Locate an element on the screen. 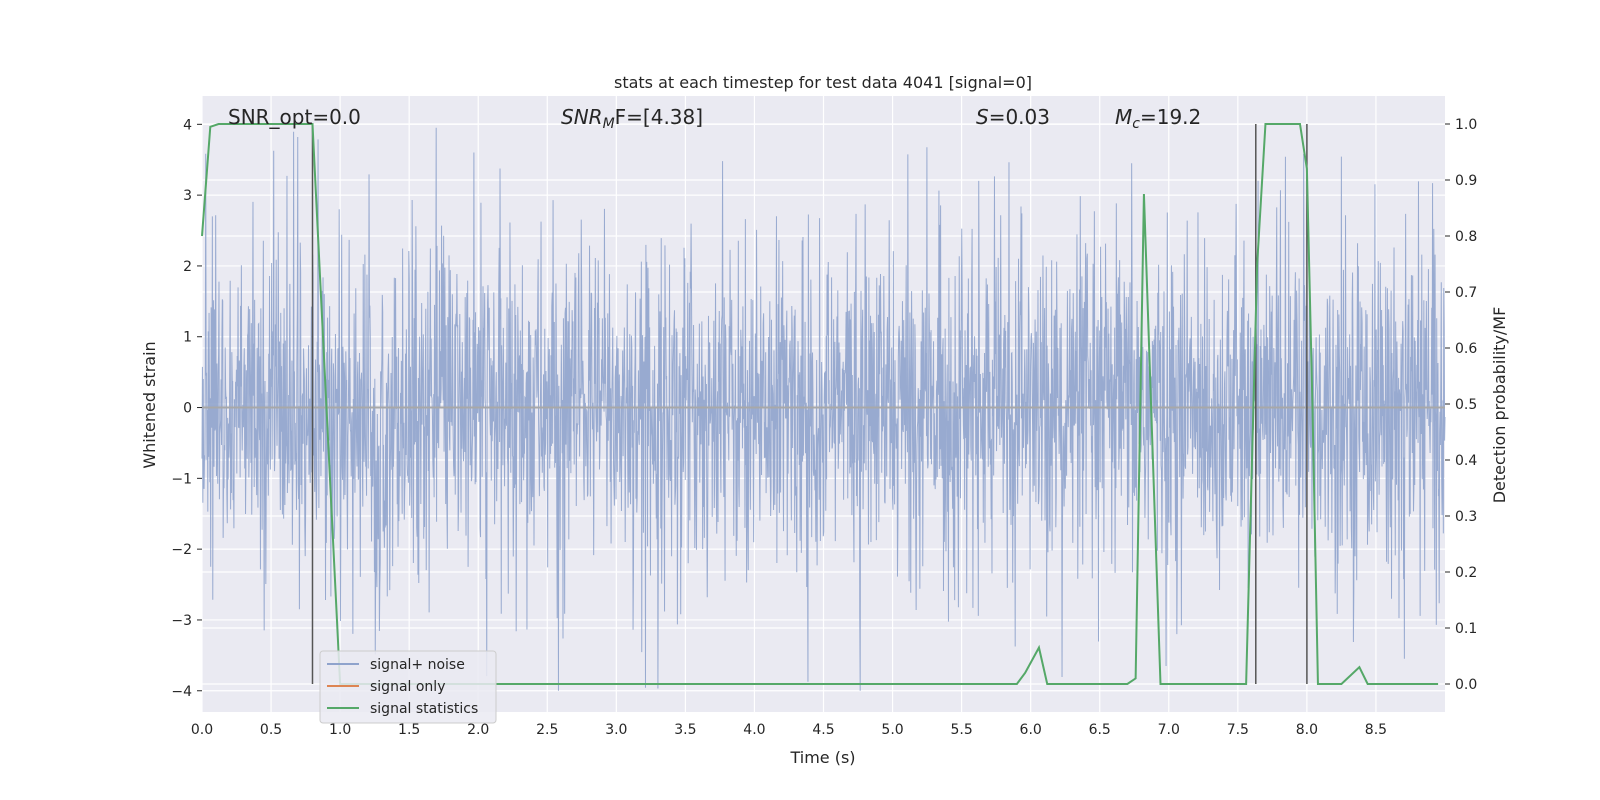  legend-label-signal-only: signal only is located at coordinates (407, 687).